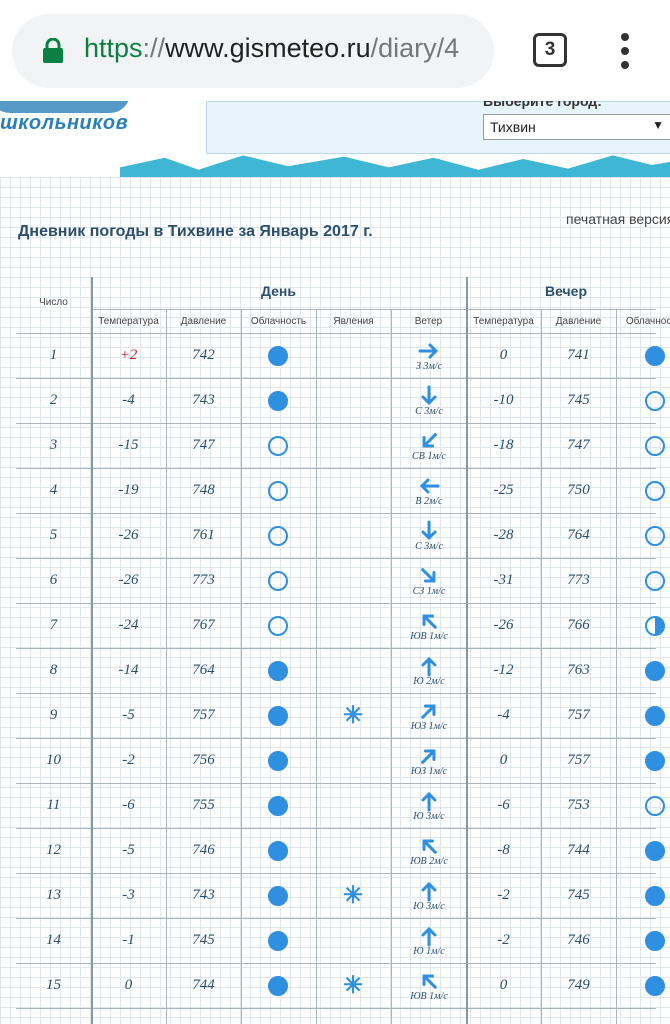  What do you see at coordinates (578, 759) in the screenshot?
I see `evening-pressure: 757` at bounding box center [578, 759].